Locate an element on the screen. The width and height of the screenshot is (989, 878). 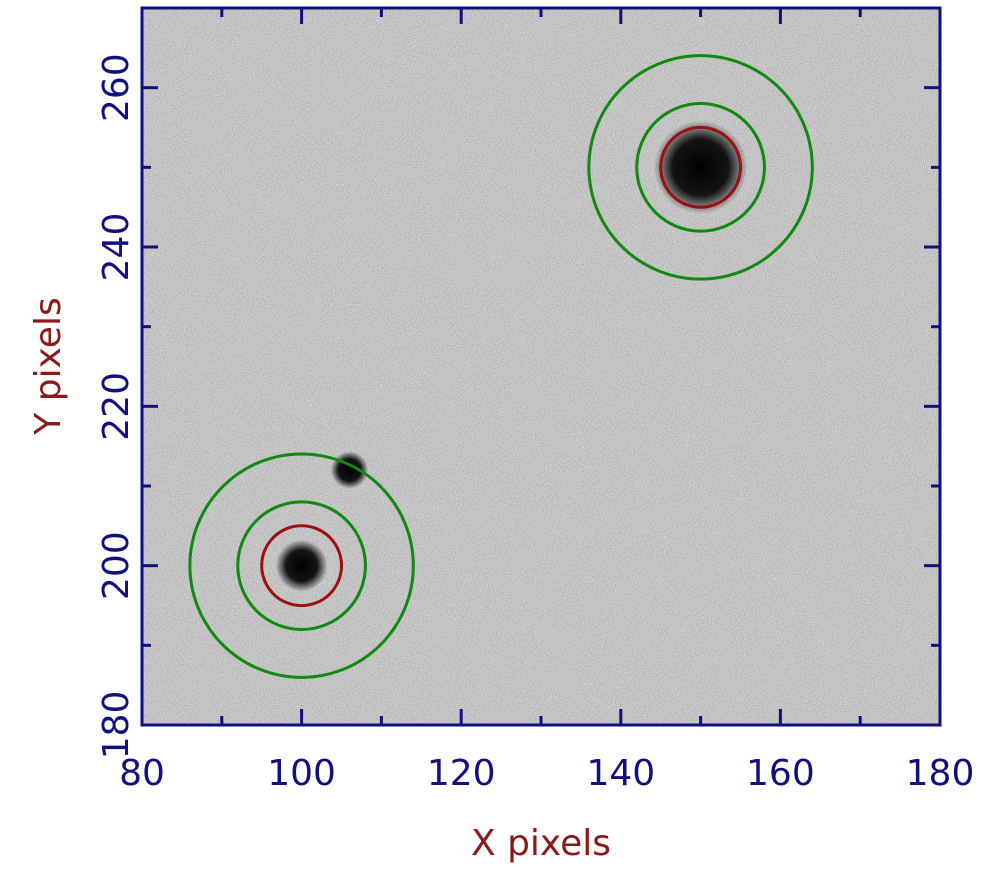
y-tick-label: 180 is located at coordinates (116, 725).